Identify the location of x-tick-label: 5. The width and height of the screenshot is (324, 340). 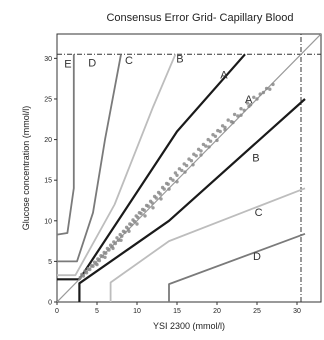
(97, 311).